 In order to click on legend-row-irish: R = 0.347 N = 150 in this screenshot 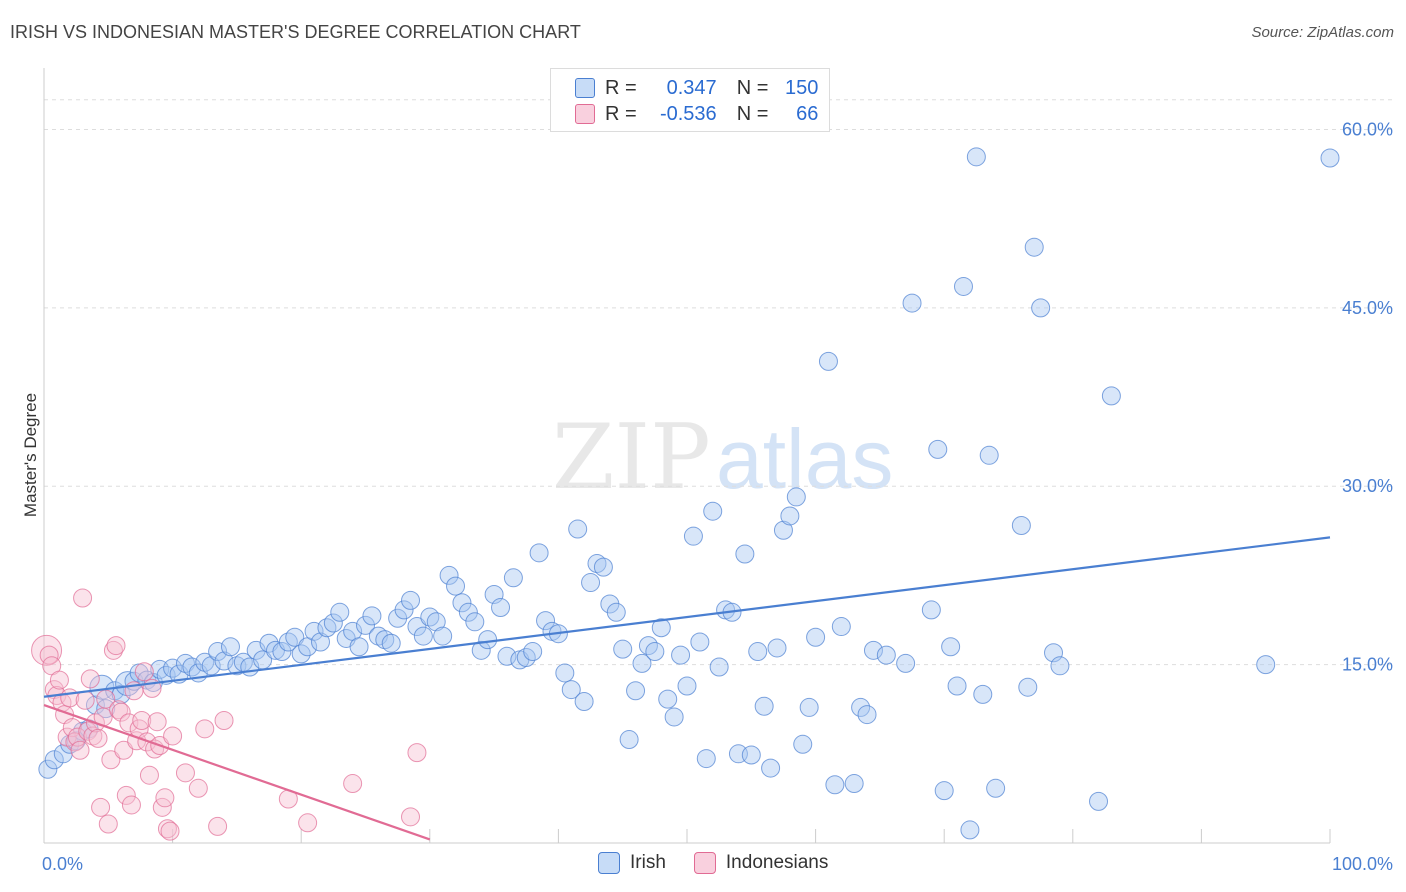, I will do `click(696, 88)`.